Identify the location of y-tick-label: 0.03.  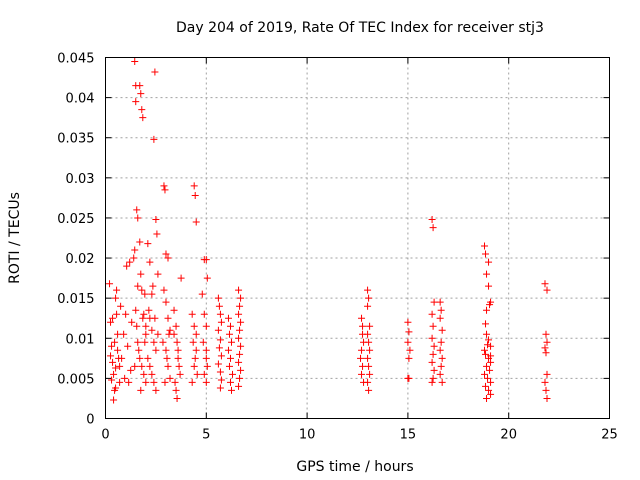
(80, 179).